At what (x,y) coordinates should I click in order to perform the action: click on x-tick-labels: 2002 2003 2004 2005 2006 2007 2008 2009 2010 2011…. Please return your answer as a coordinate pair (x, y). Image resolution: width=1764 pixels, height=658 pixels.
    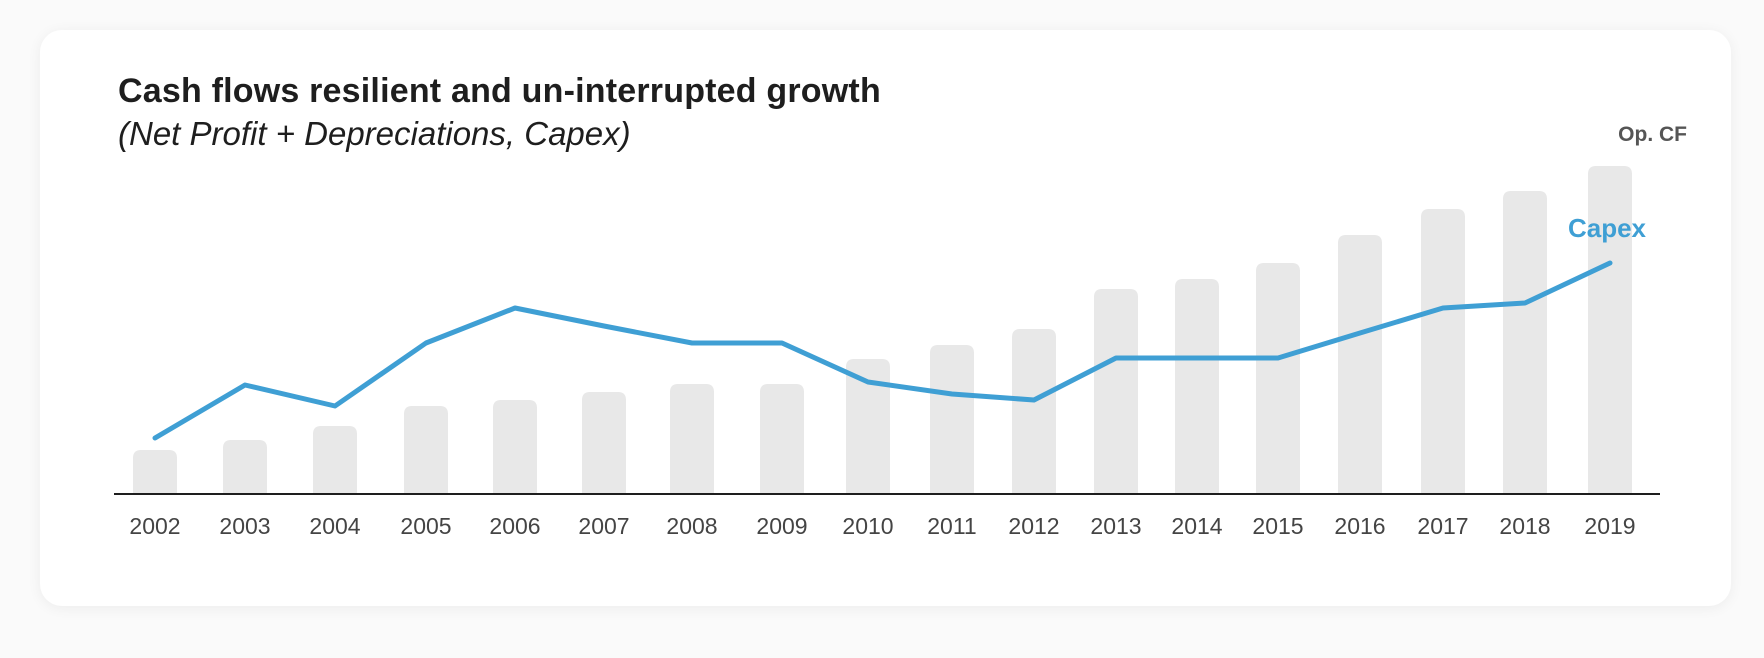
    Looking at the image, I should click on (882, 526).